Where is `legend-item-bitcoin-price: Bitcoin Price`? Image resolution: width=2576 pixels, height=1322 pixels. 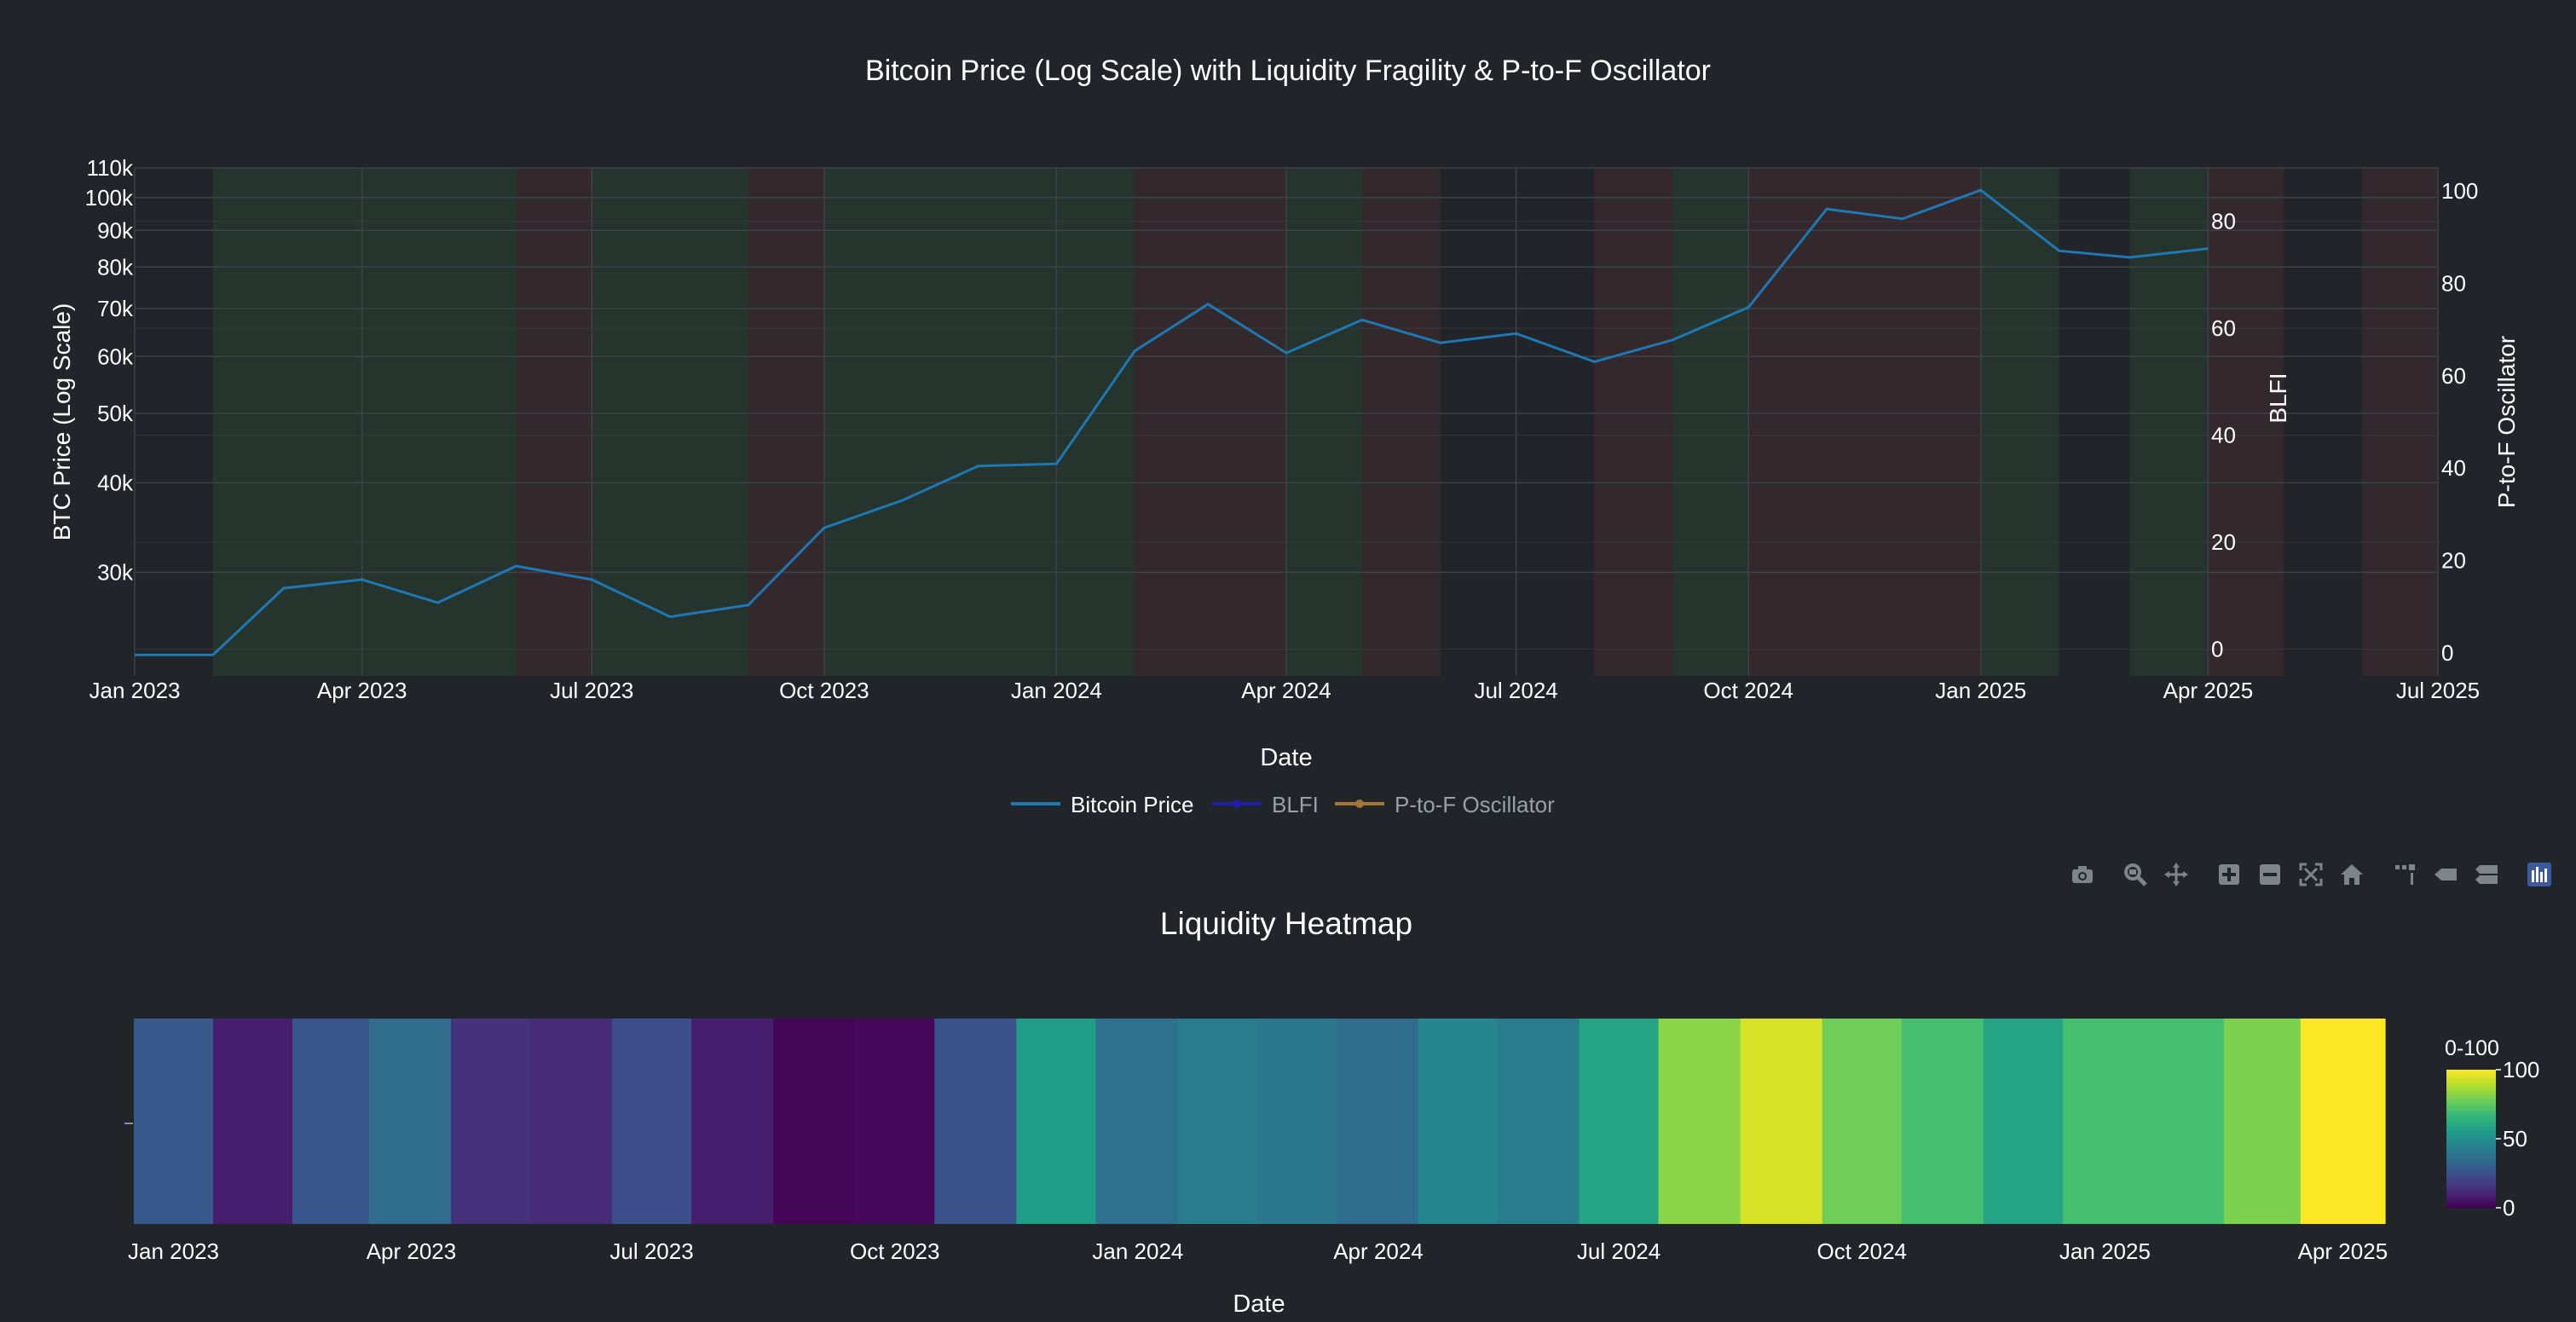
legend-item-bitcoin-price: Bitcoin Price is located at coordinates (1102, 804).